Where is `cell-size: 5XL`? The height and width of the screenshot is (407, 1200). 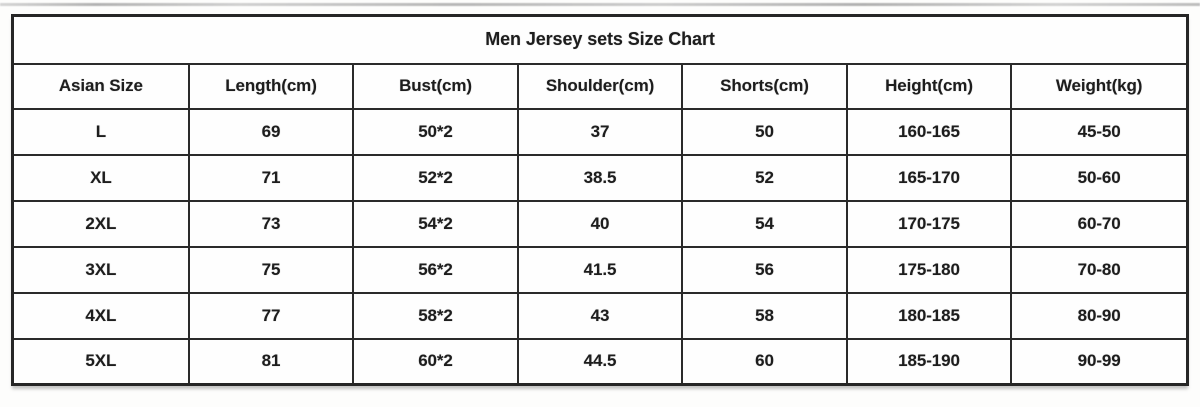
cell-size: 5XL is located at coordinates (100, 361).